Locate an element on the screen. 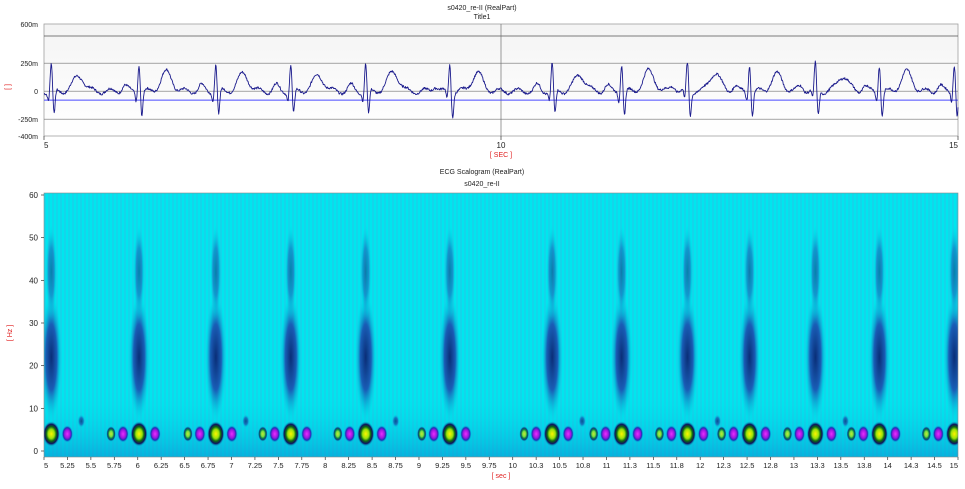 This screenshot has width=965, height=489. bottom-x-tick-label: 7 is located at coordinates (231, 465).